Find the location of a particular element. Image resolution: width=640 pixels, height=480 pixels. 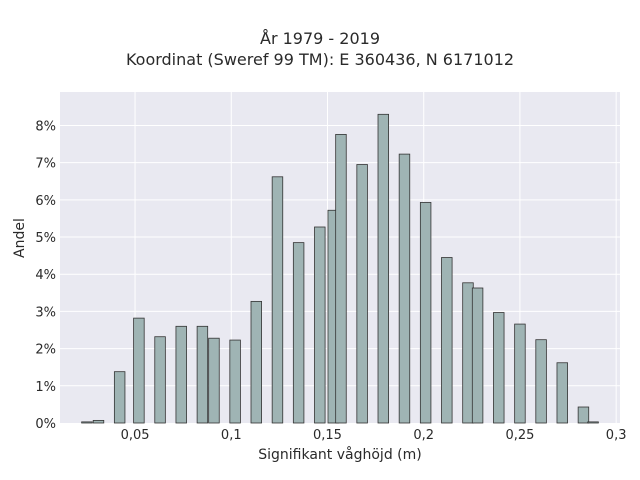

chart-title: År 1979 - 2019 is located at coordinates (320, 38).